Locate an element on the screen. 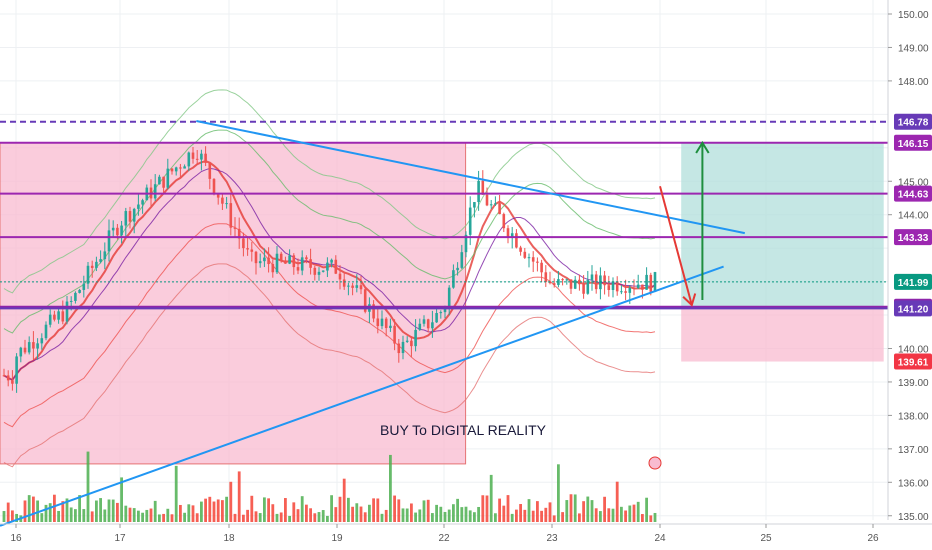 The height and width of the screenshot is (550, 932). arrow-down-head is located at coordinates (689, 300).